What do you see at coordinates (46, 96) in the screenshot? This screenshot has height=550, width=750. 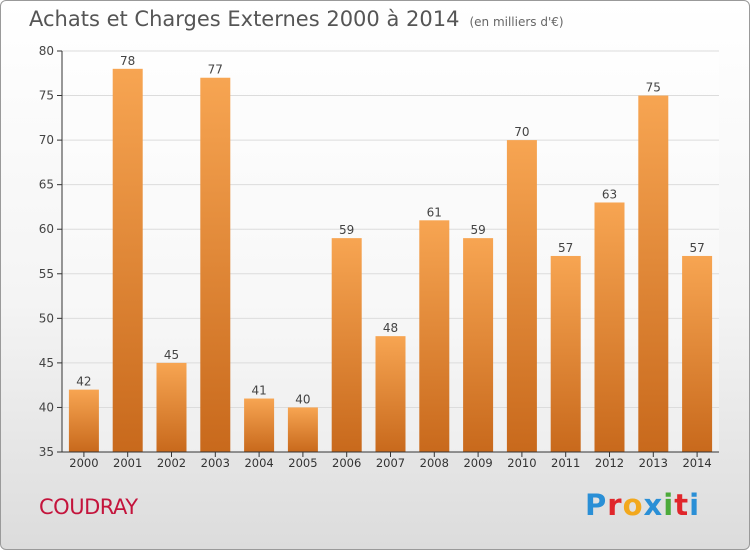 I see `y-tick-label: 75` at bounding box center [46, 96].